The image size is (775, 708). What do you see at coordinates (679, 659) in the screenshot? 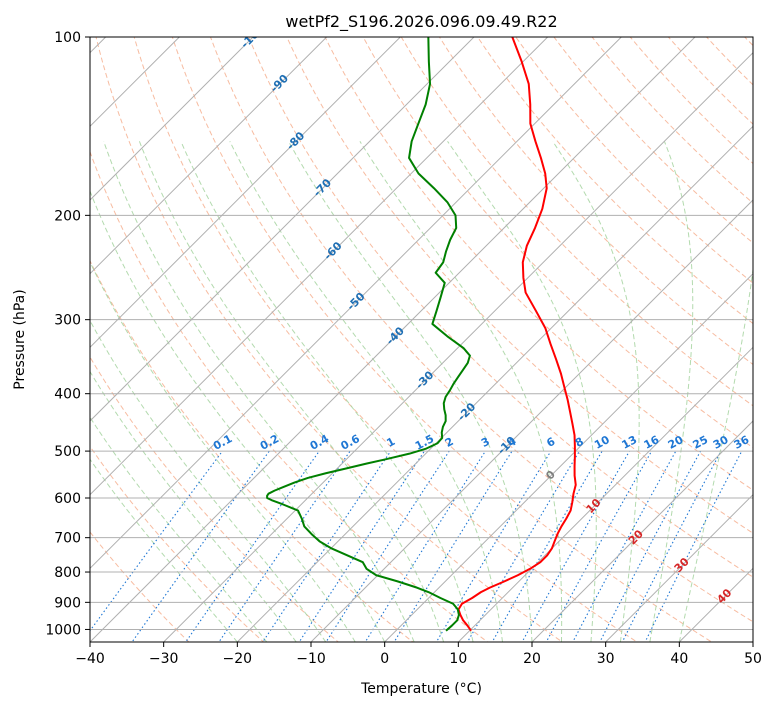
I see `x-tick-label: 40` at bounding box center [679, 659].